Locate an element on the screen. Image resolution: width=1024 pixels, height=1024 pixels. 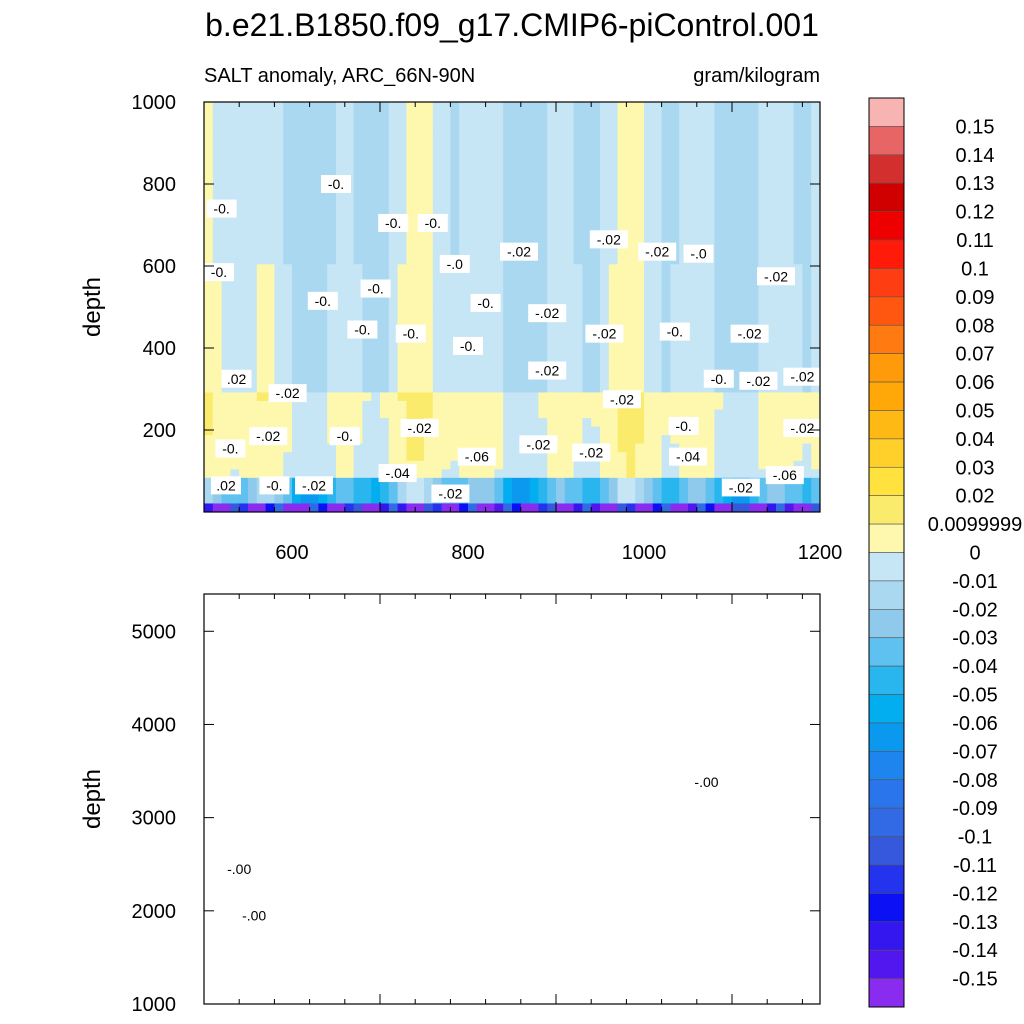
contour-label-text: -0. is located at coordinates (362, 330).